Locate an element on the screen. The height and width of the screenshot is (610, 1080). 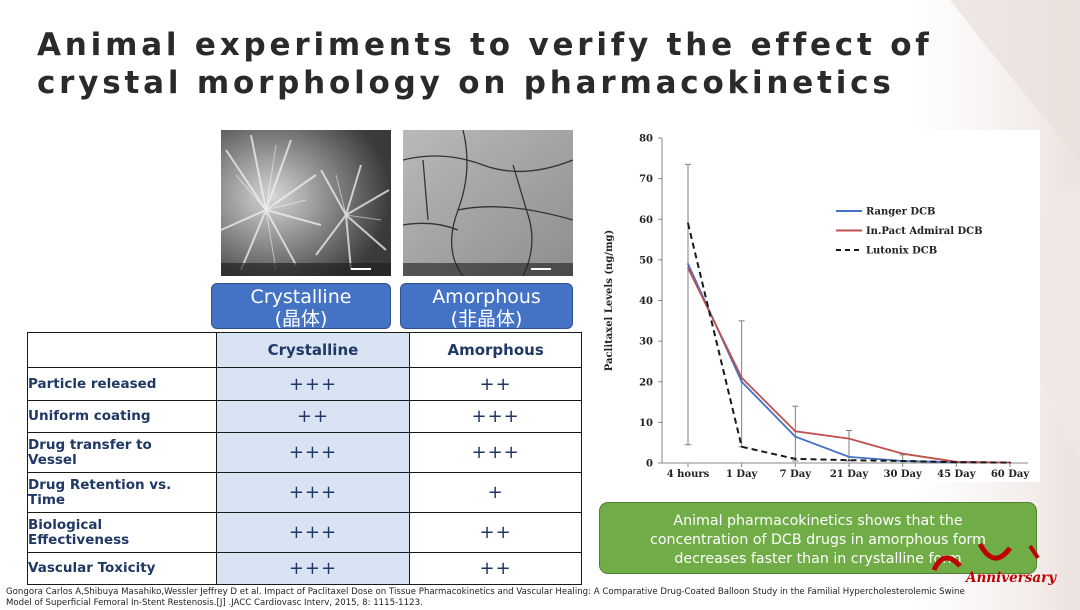
x-tick-label: 7 Day is located at coordinates (796, 474).